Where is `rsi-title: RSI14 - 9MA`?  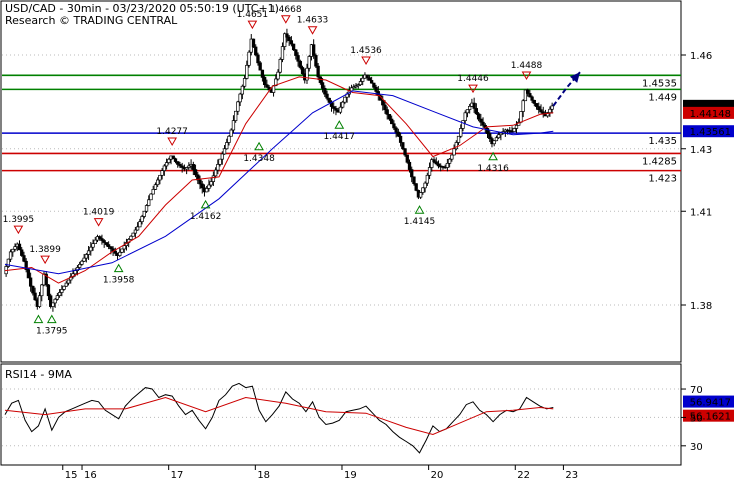
rsi-title: RSI14 - 9MA is located at coordinates (38, 374).